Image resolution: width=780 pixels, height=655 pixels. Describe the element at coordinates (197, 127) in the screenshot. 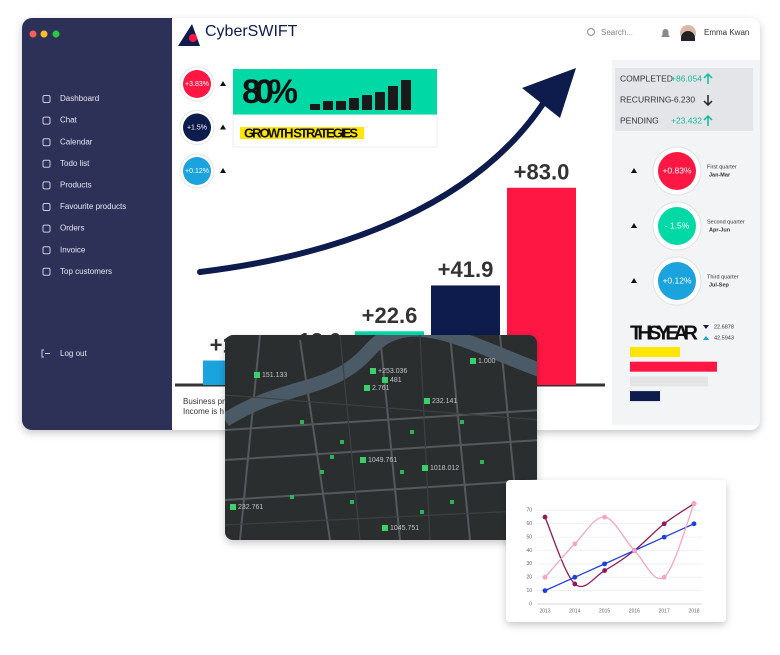

I see `badge-label: +1.5%` at that location.